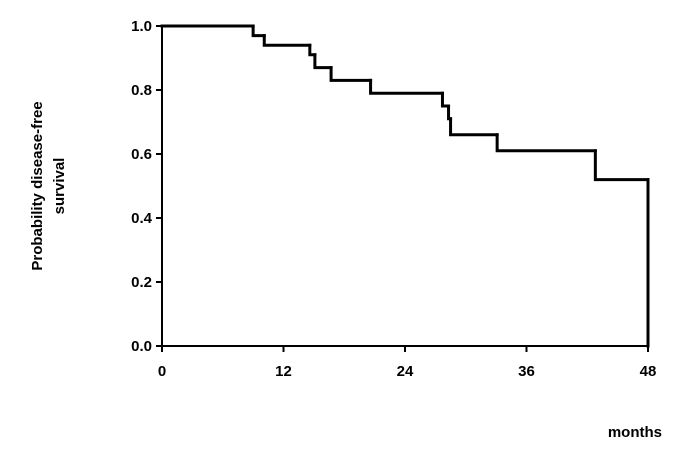 The height and width of the screenshot is (449, 675). What do you see at coordinates (141, 90) in the screenshot?
I see `y-tick-label: 0.8` at bounding box center [141, 90].